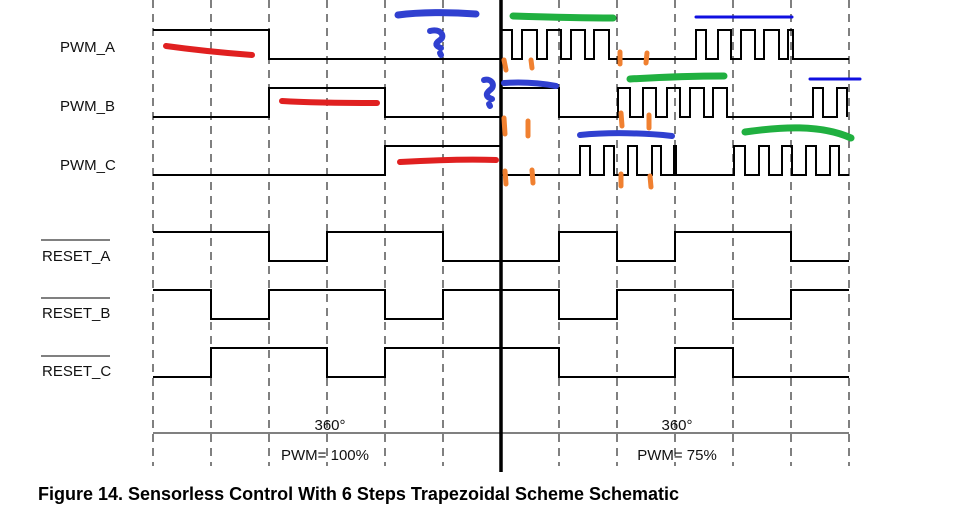 This screenshot has height=527, width=970. What do you see at coordinates (76, 371) in the screenshot?
I see `label-reset-c: RESET_C` at bounding box center [76, 371].